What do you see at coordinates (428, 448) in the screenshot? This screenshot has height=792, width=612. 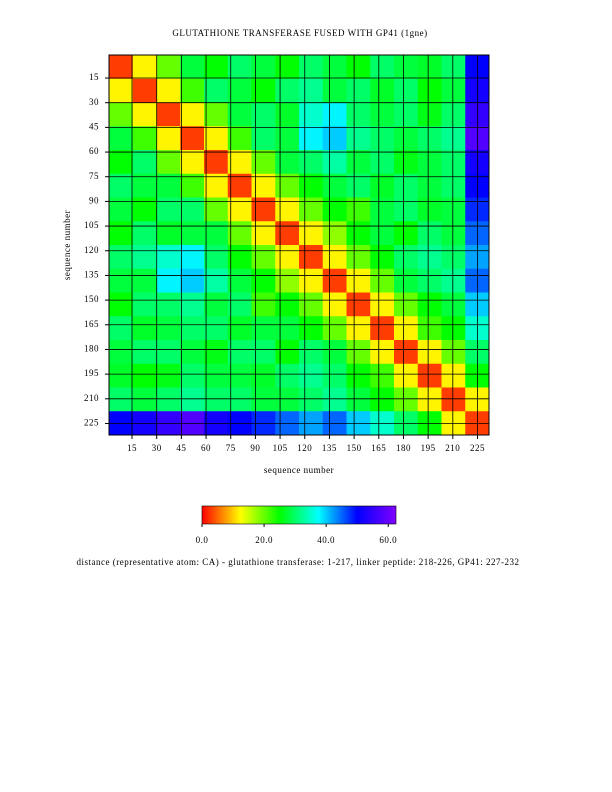 I see `x-tick-label: 195` at bounding box center [428, 448].